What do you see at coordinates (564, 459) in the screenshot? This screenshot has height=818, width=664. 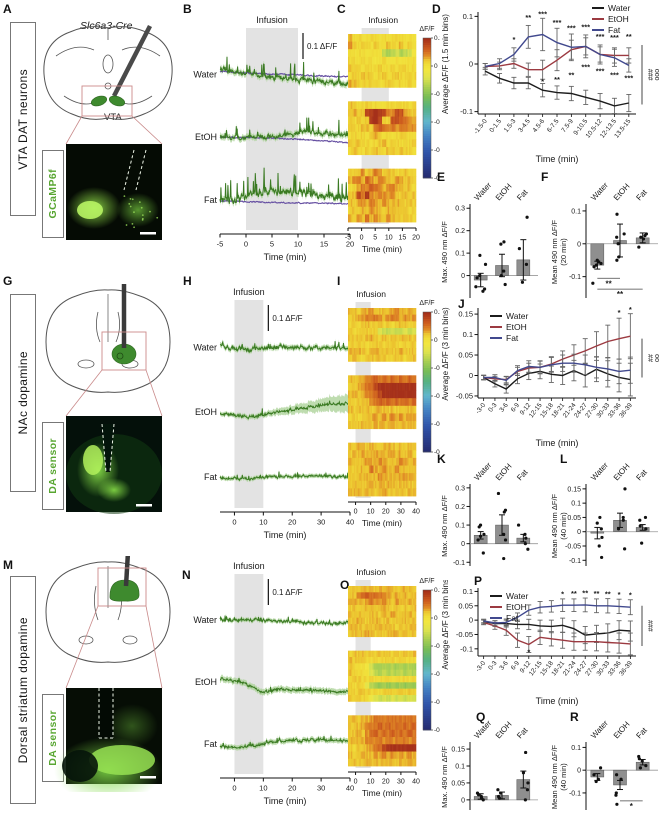 I see `panel-letter-l: L` at bounding box center [564, 459].